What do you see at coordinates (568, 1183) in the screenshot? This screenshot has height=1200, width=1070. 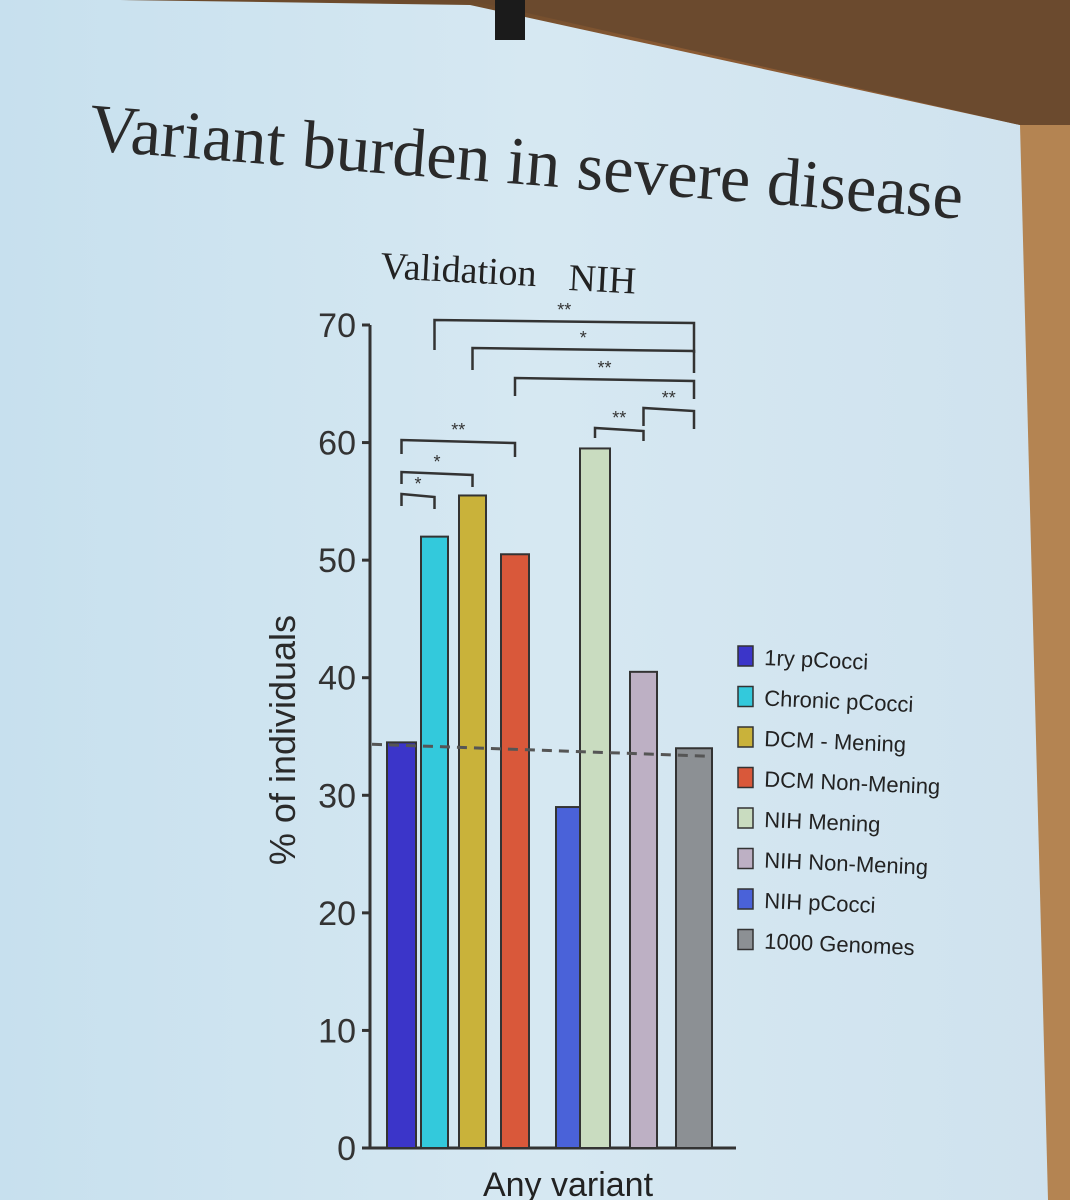 I see `x-axis-label: Any variant` at bounding box center [568, 1183].